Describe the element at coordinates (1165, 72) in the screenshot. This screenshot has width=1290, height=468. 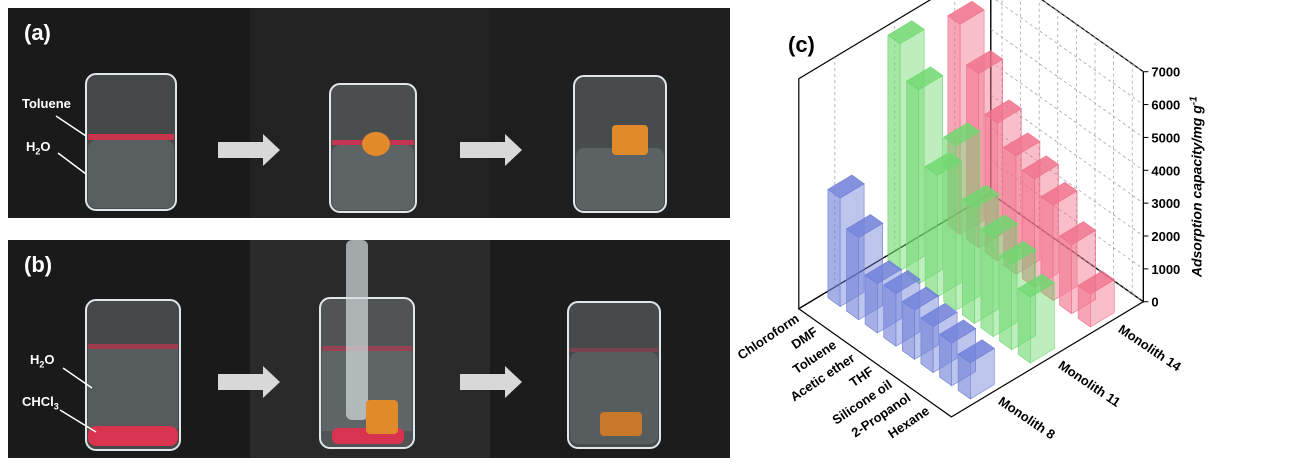
I see `z-tick-label: 7000` at that location.